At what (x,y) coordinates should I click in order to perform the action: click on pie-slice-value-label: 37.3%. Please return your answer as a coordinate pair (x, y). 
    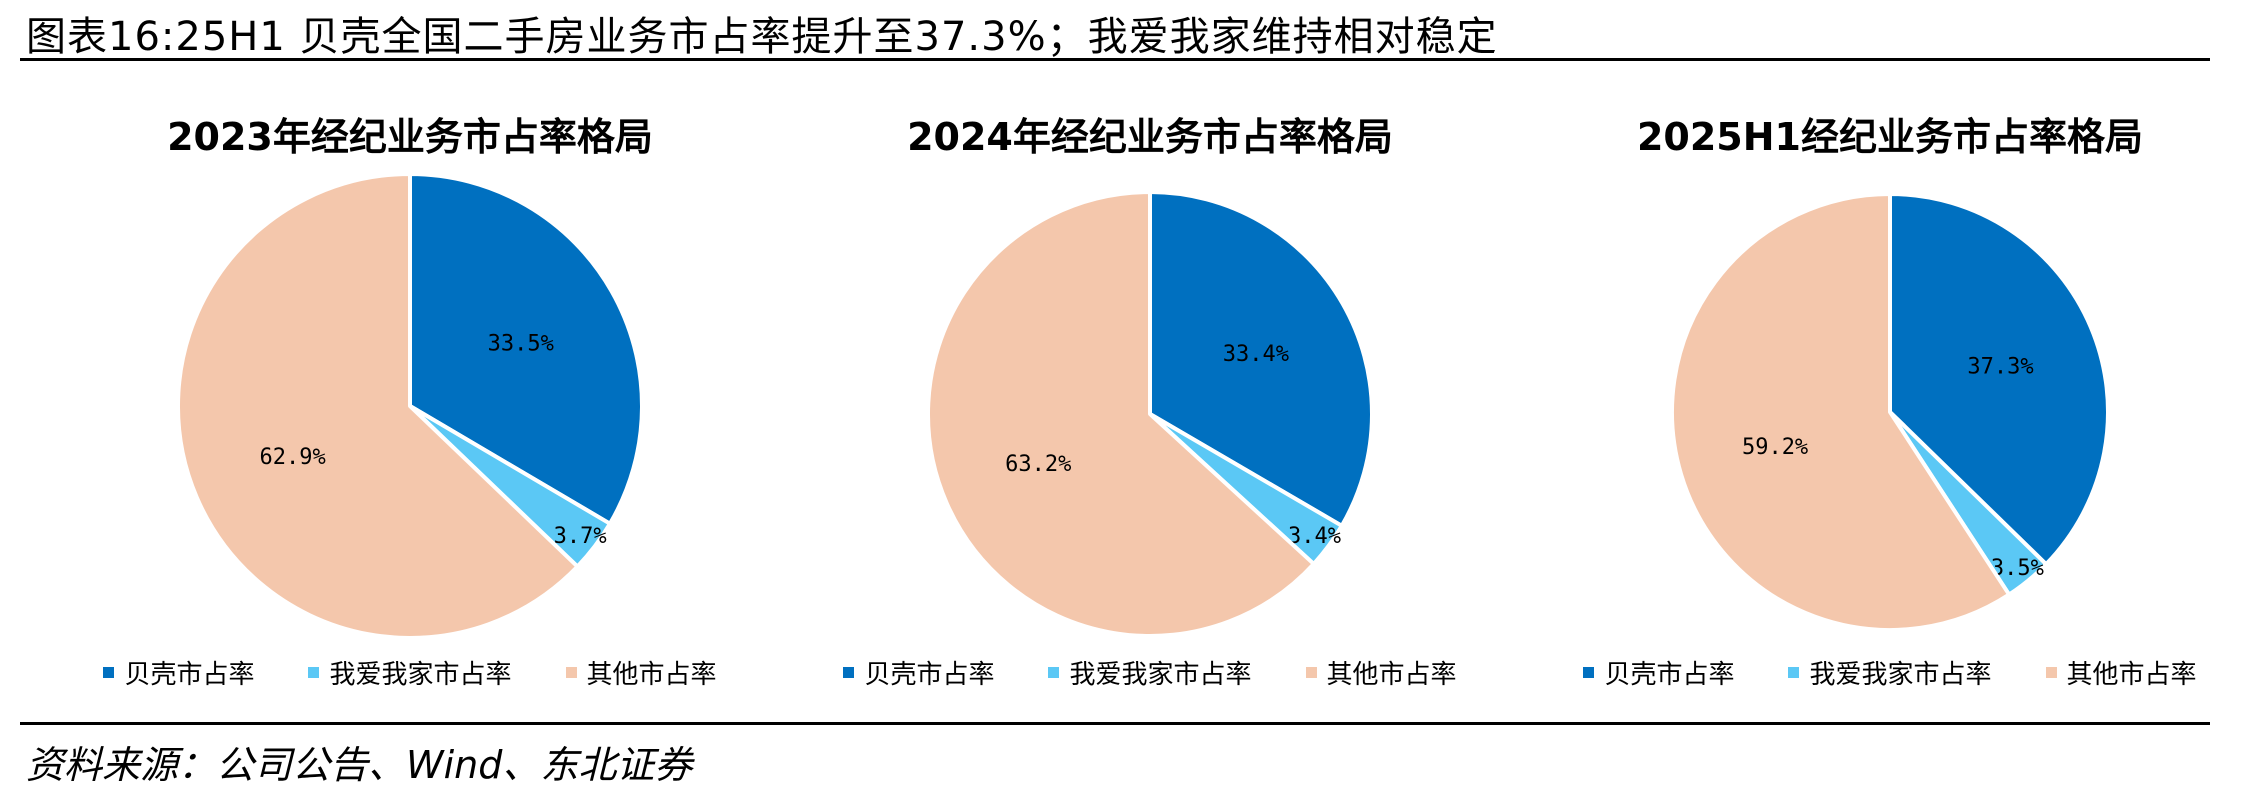
    Looking at the image, I should click on (2000, 366).